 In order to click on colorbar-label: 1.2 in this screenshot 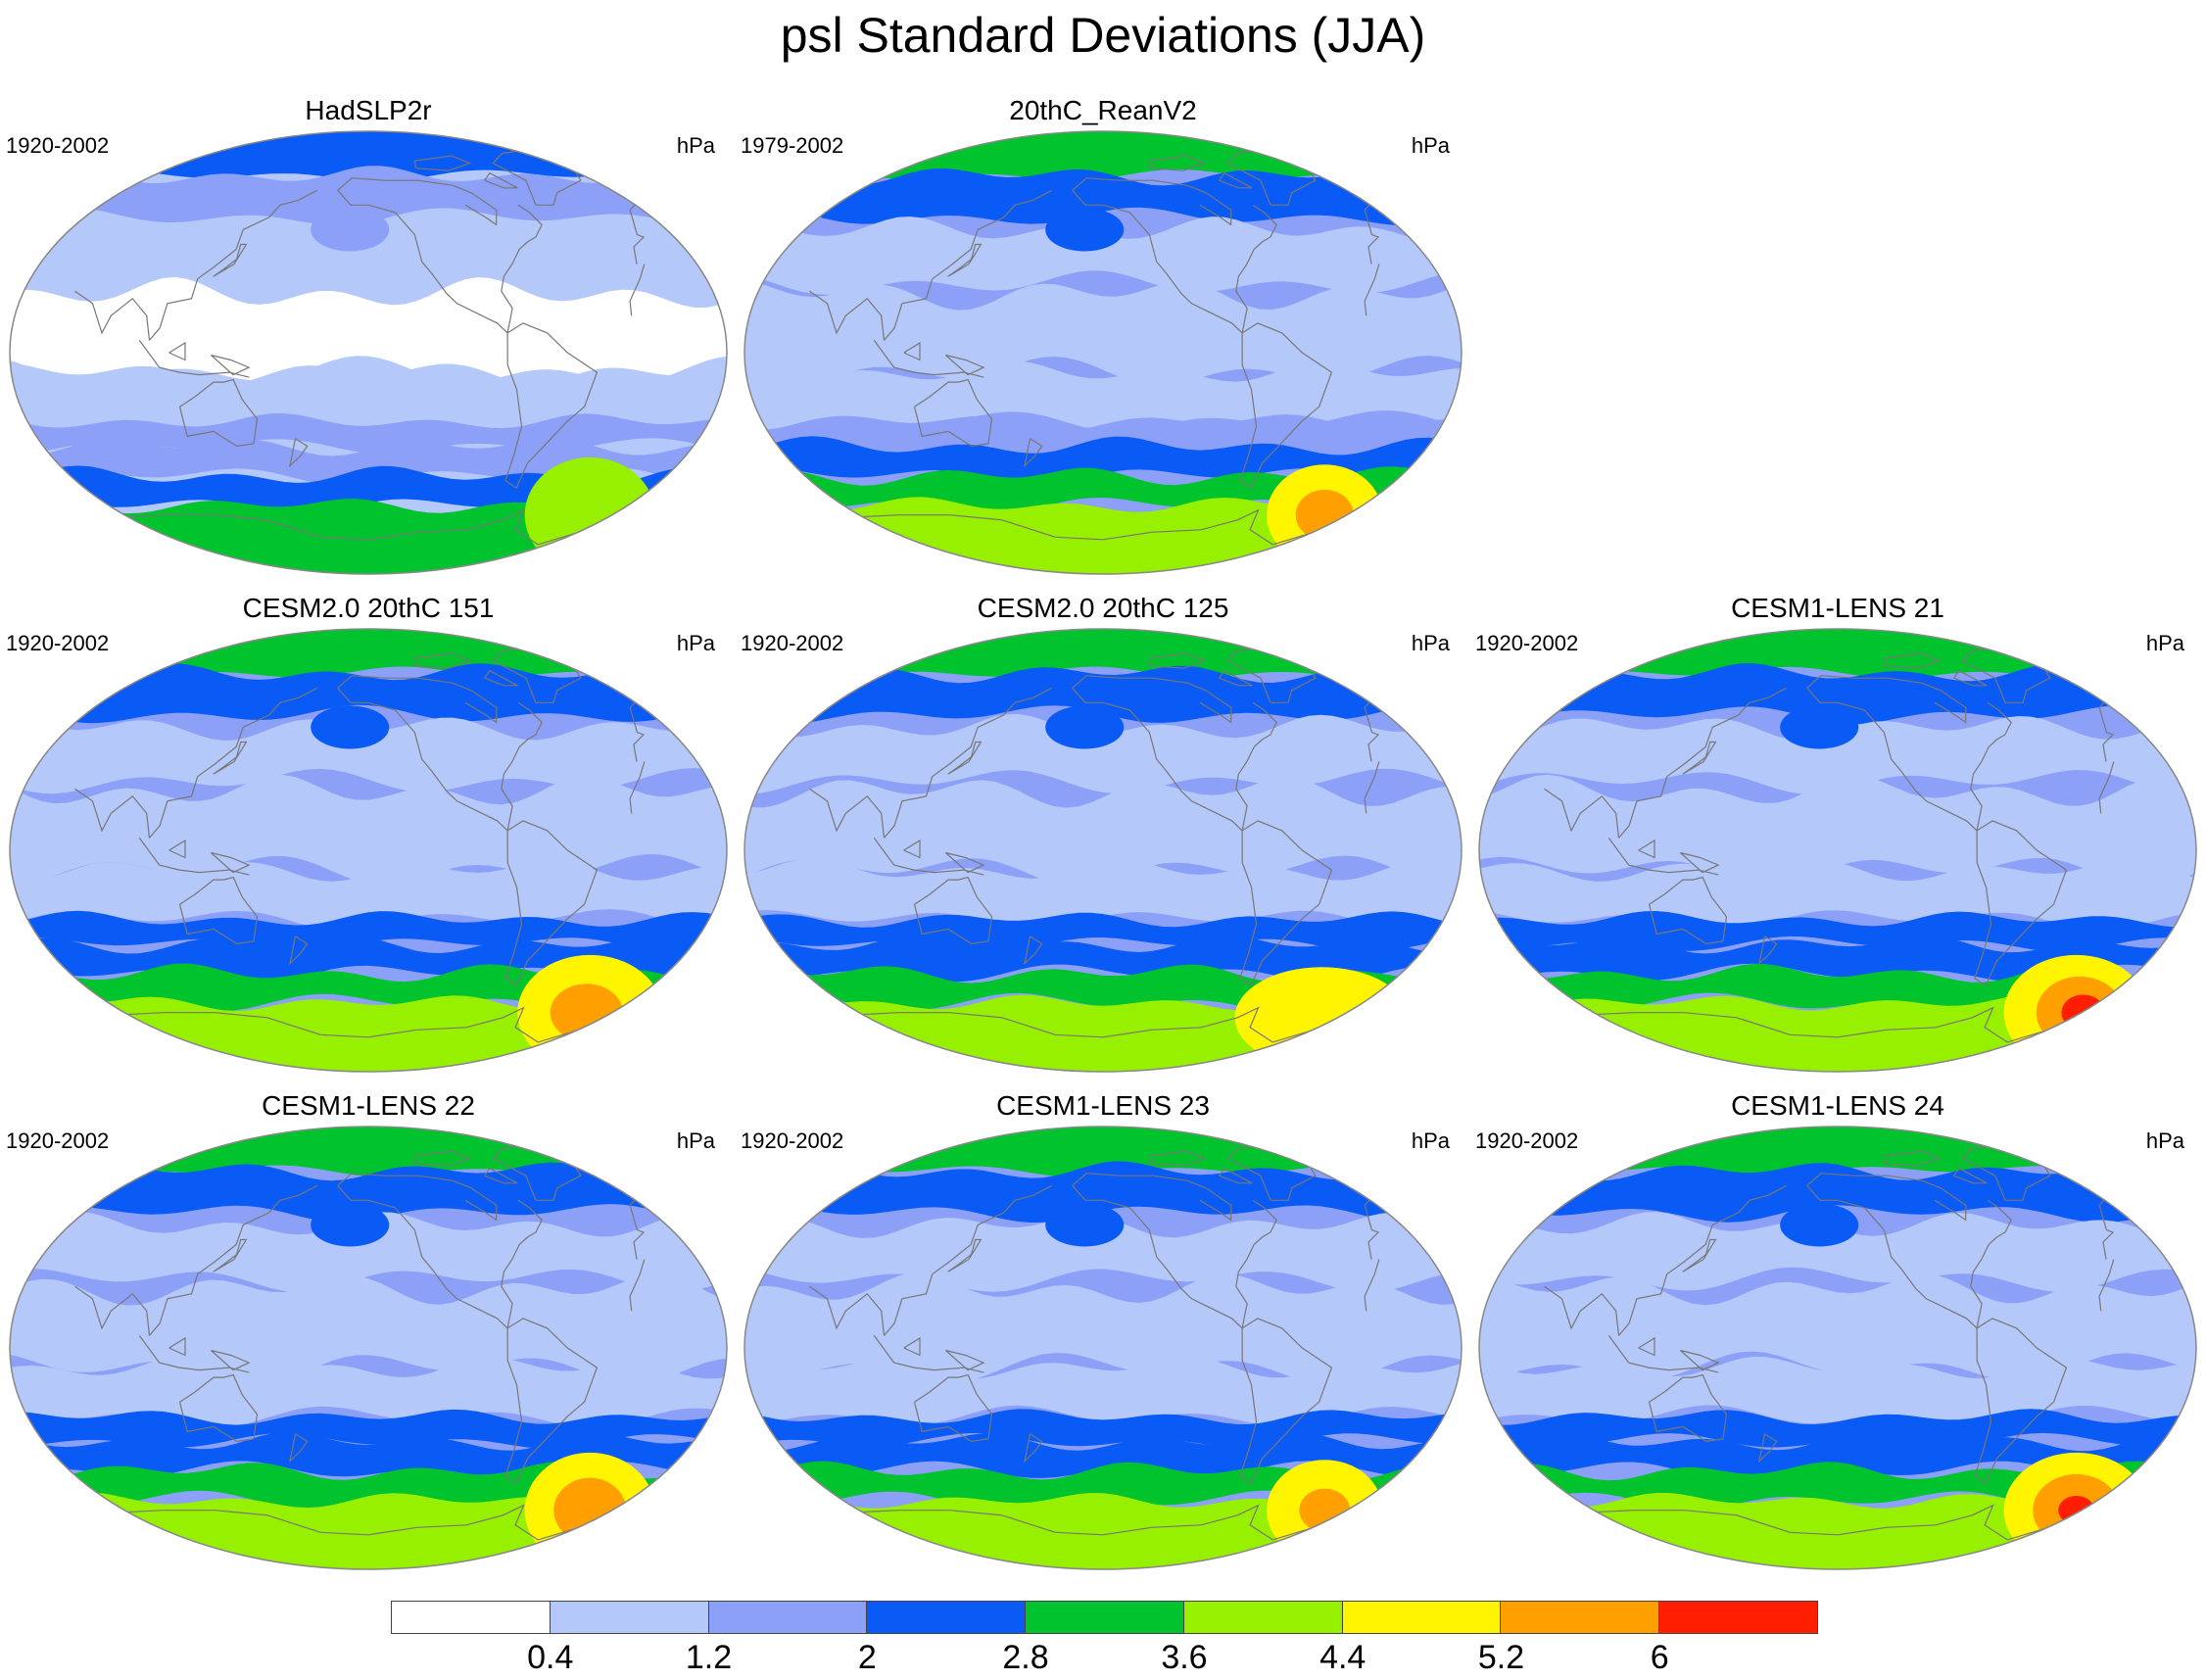, I will do `click(709, 1657)`.